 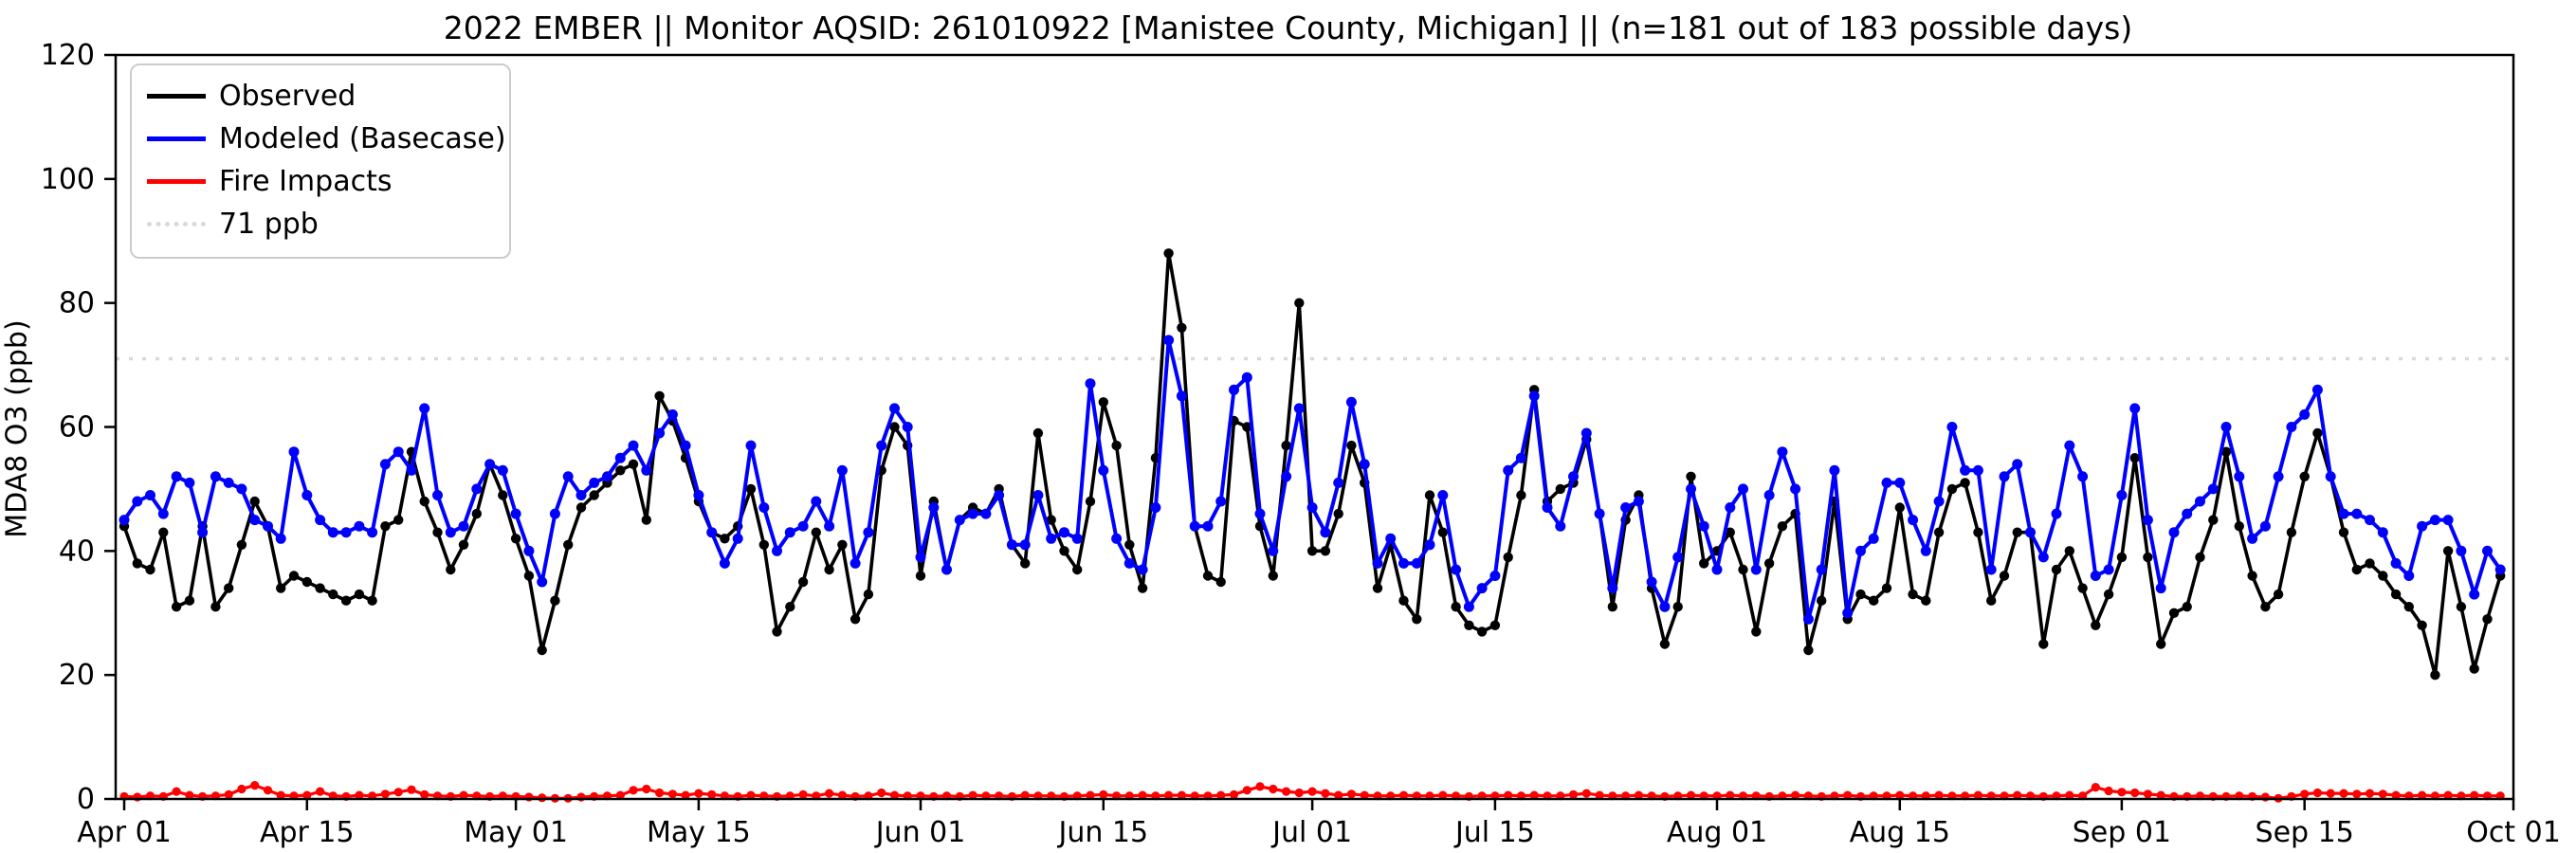 I want to click on x-tick-label: Jun 15, so click(x=1102, y=832).